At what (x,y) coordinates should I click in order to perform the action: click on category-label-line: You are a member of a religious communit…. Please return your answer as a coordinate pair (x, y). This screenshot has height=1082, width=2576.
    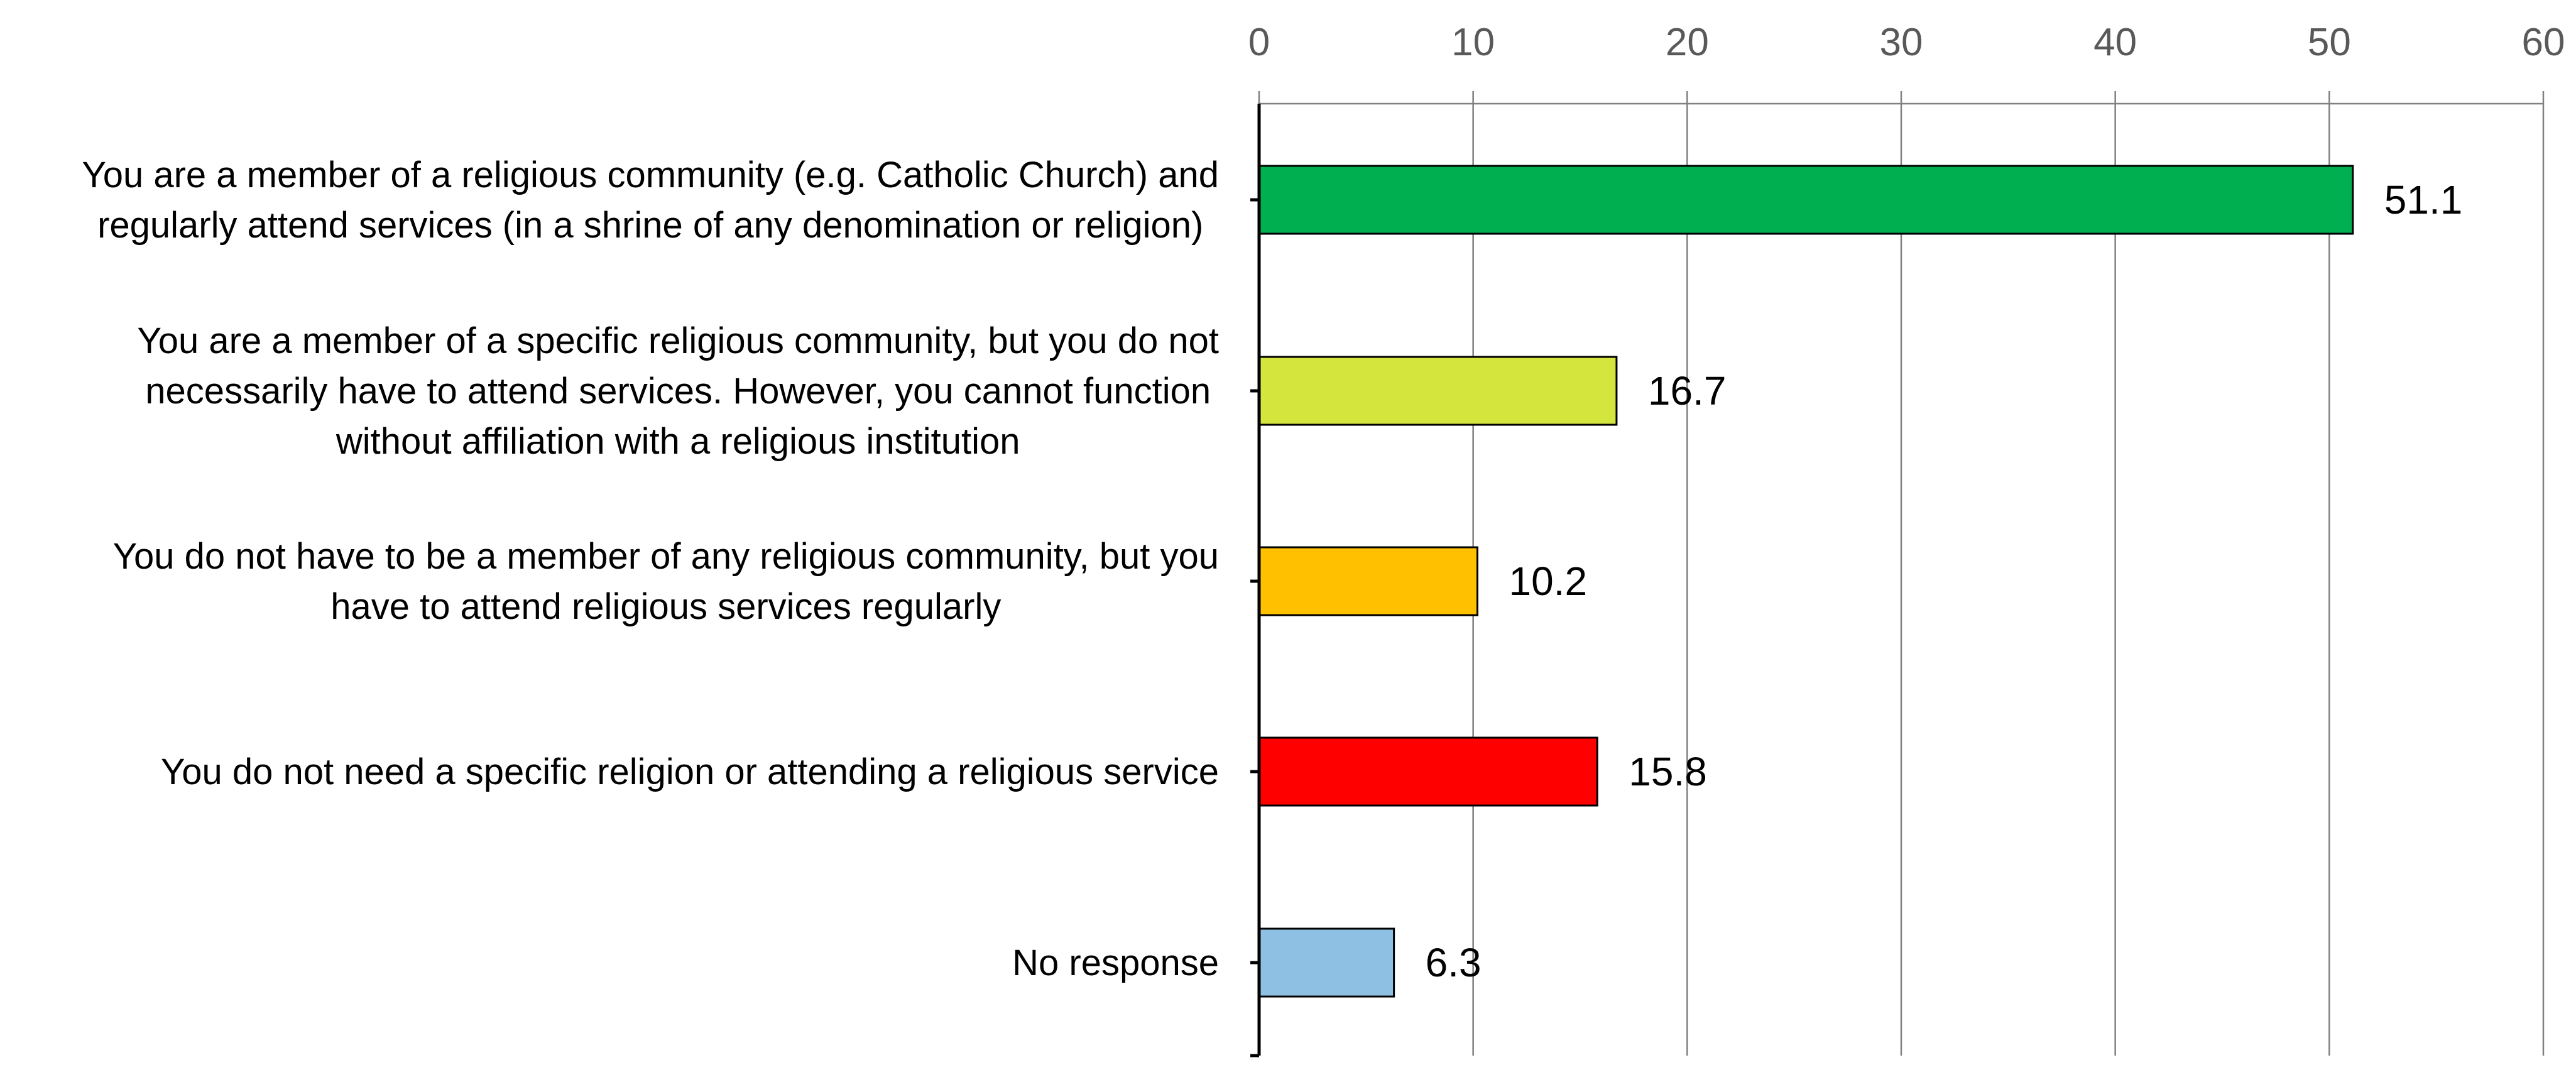
    Looking at the image, I should click on (650, 175).